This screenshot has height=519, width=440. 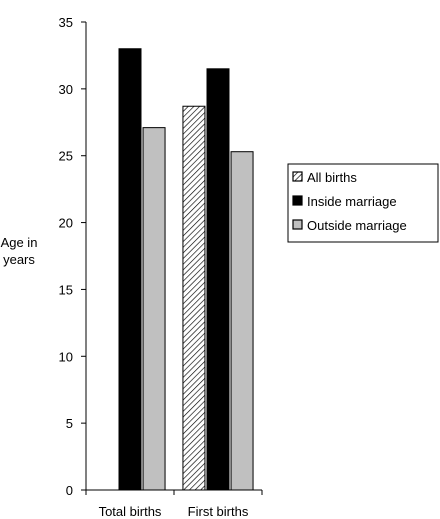 What do you see at coordinates (352, 201) in the screenshot?
I see `legend-label: Inside marriage` at bounding box center [352, 201].